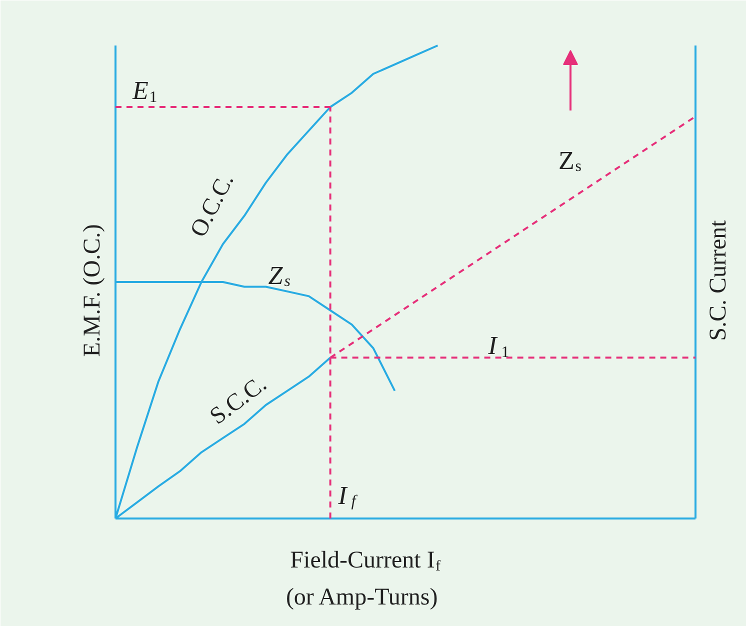  I want to click on annotation: Zs, so click(570, 160).